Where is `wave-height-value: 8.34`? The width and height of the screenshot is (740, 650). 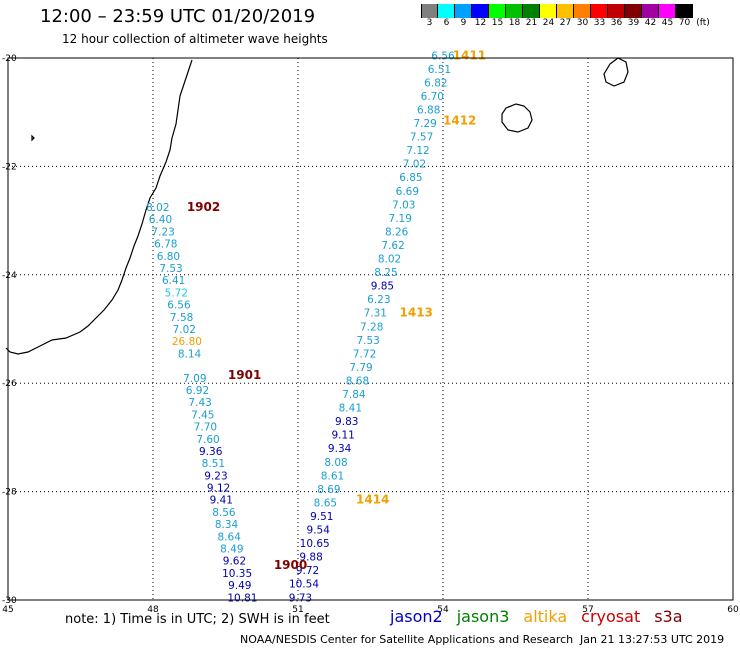 wave-height-value: 8.34 is located at coordinates (227, 525).